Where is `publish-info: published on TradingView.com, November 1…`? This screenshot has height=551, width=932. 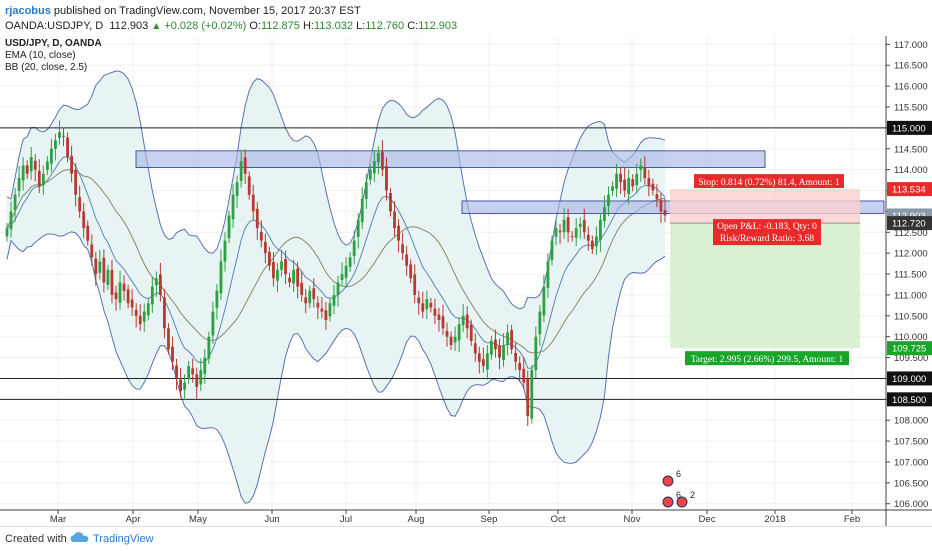 publish-info: published on TradingView.com, November 1… is located at coordinates (207, 11).